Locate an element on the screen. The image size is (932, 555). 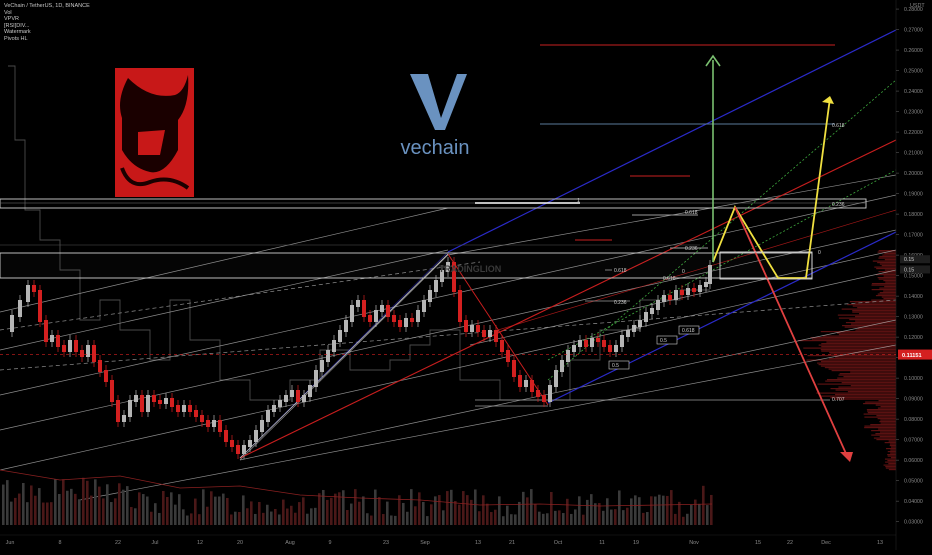
x-tick-label: Oct is located at coordinates (558, 543).